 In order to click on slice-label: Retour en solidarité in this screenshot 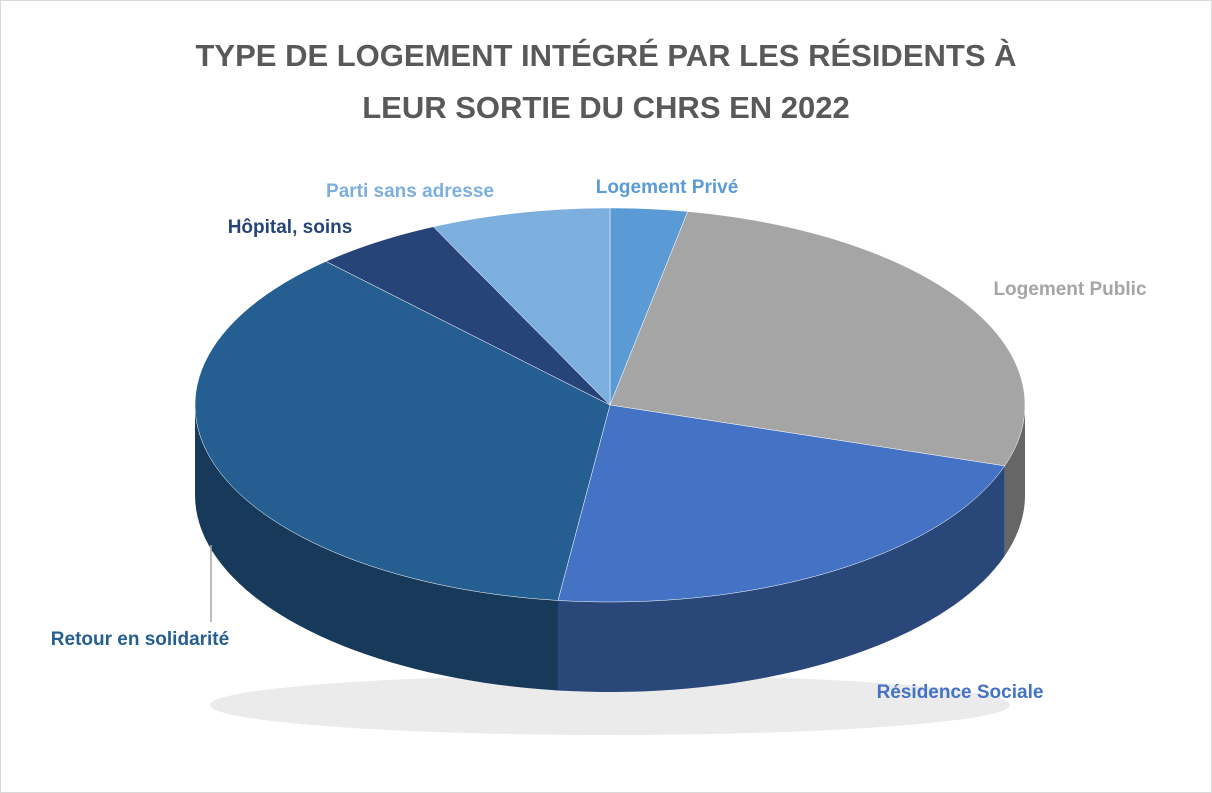, I will do `click(140, 639)`.